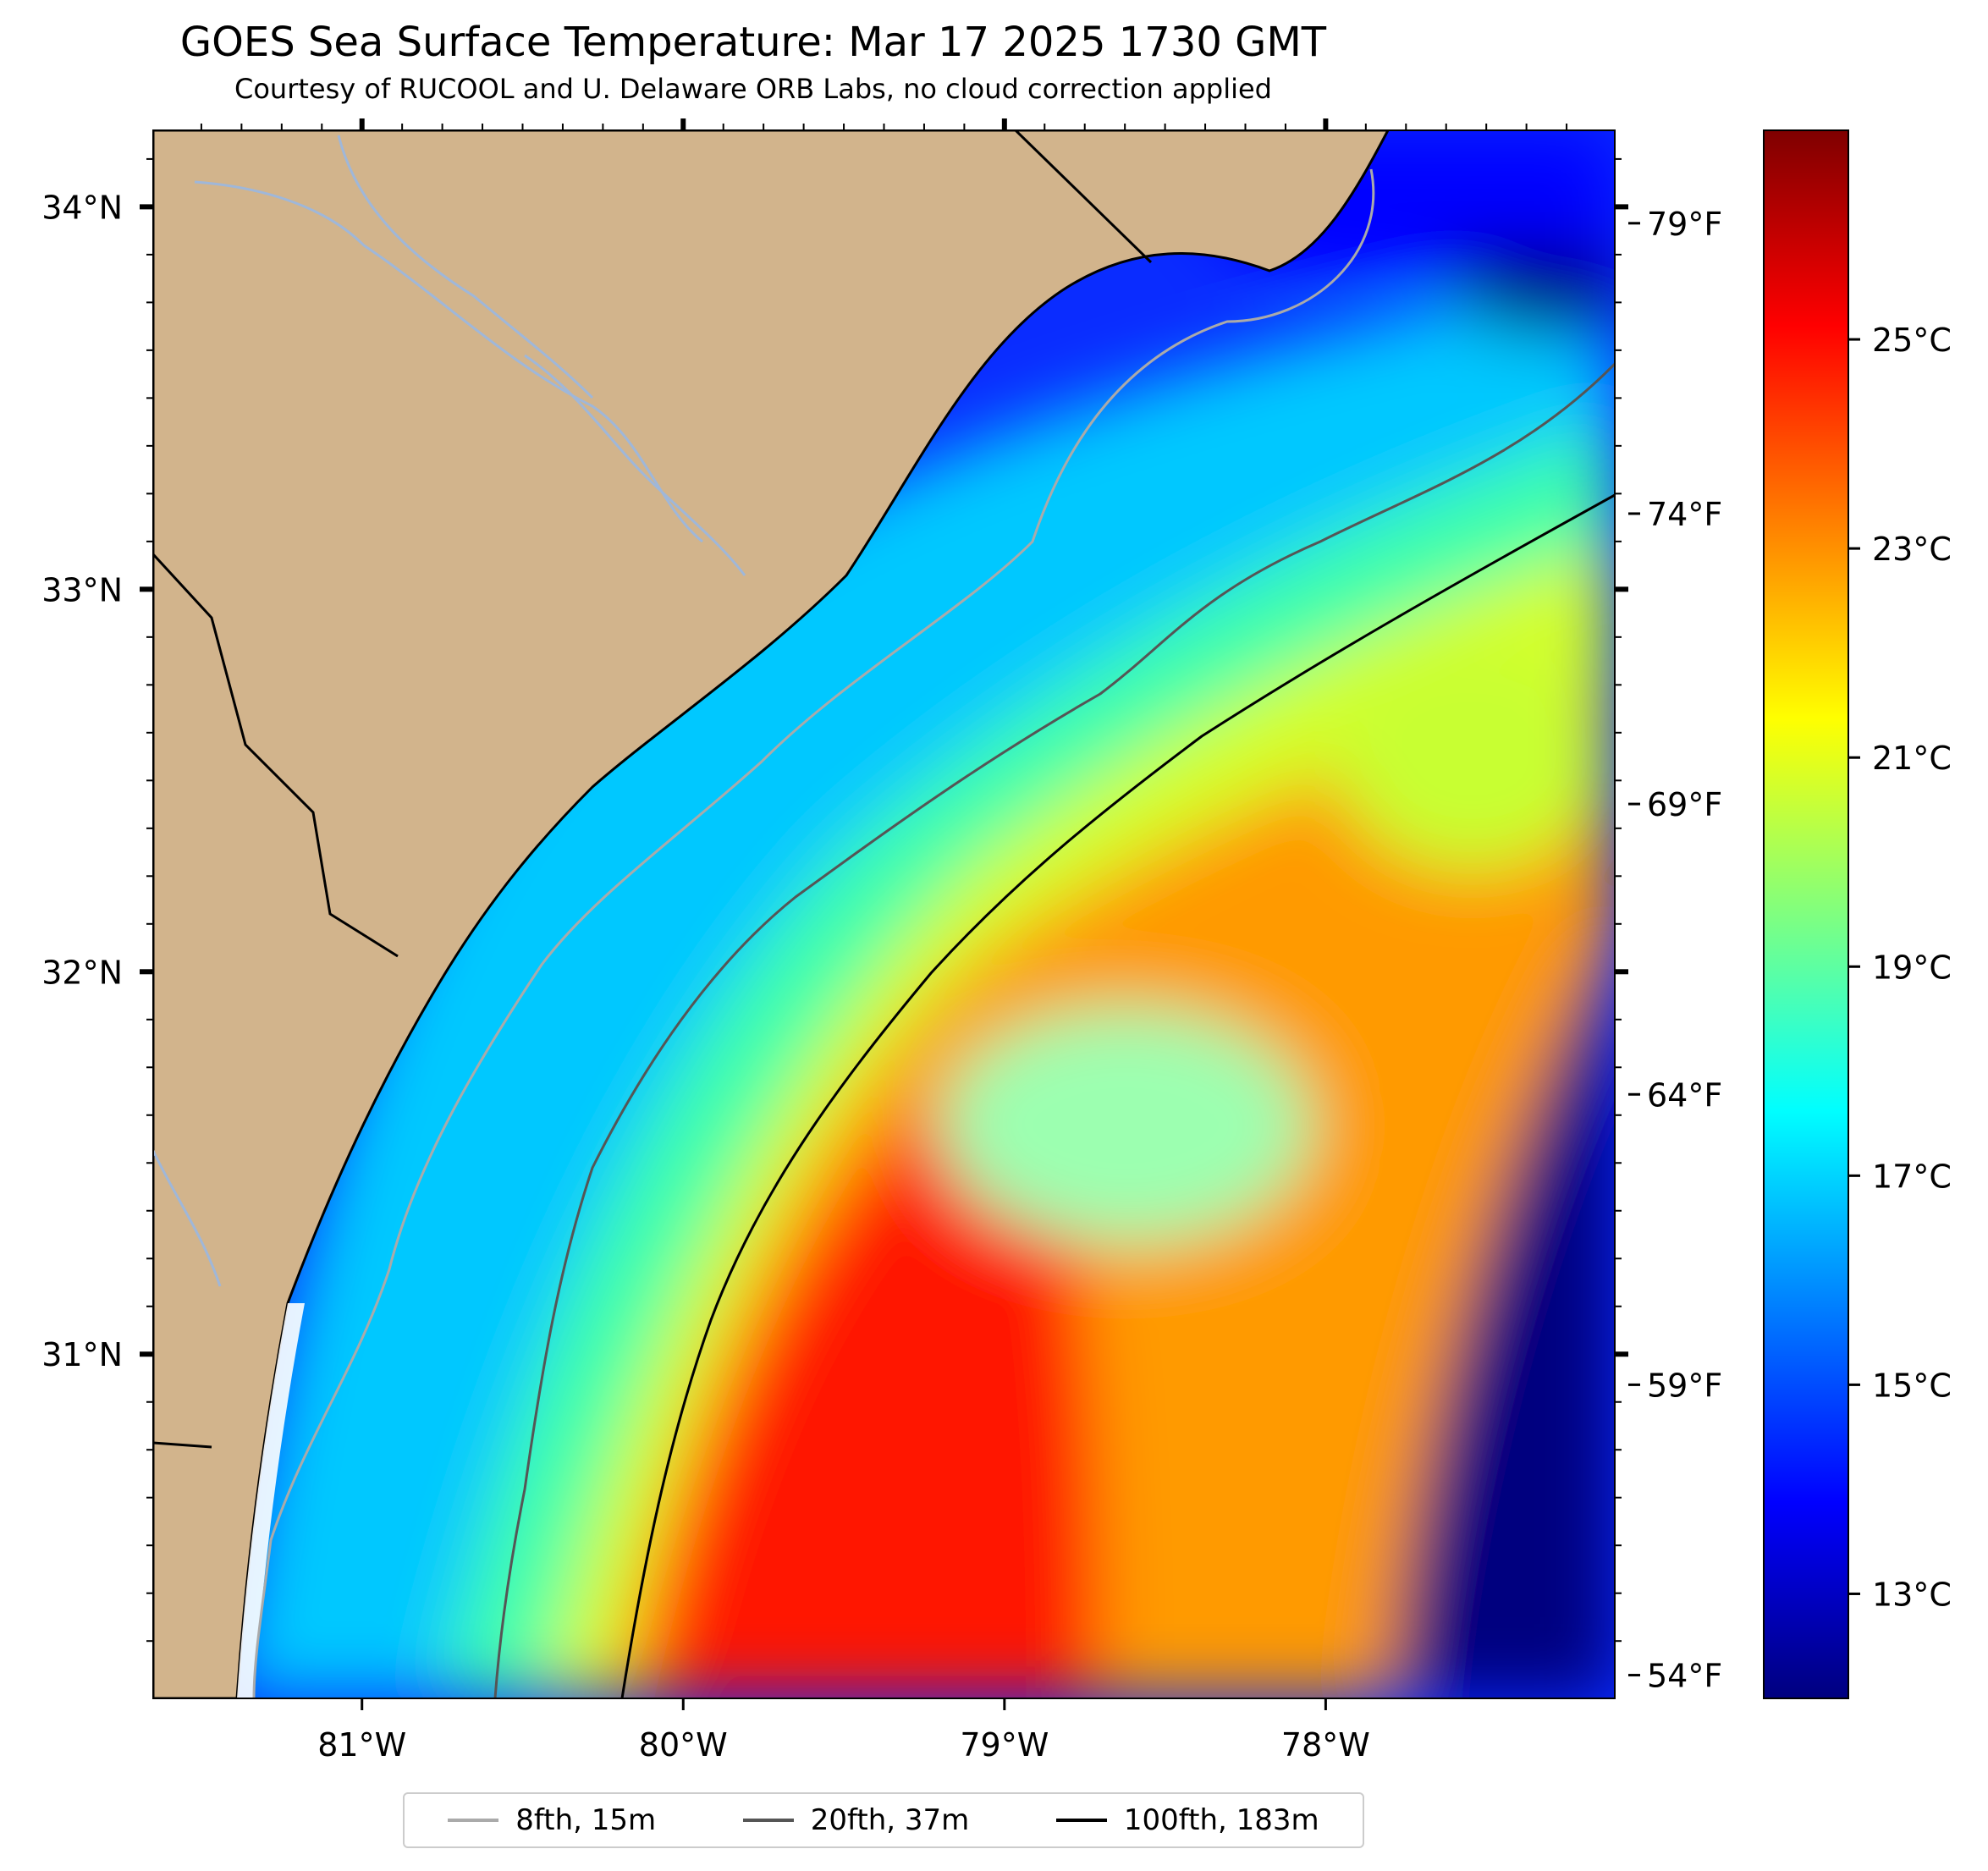  What do you see at coordinates (82, 973) in the screenshot?
I see `lat-tick-label: 32°N` at bounding box center [82, 973].